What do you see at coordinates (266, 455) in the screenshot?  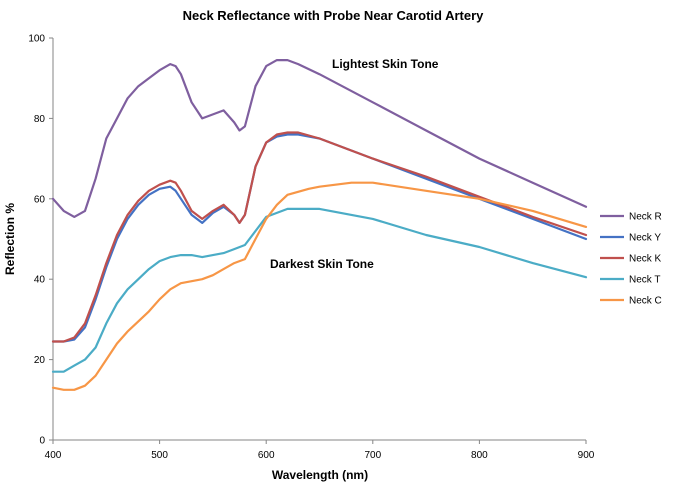 I see `x-tick-label: 600` at bounding box center [266, 455].